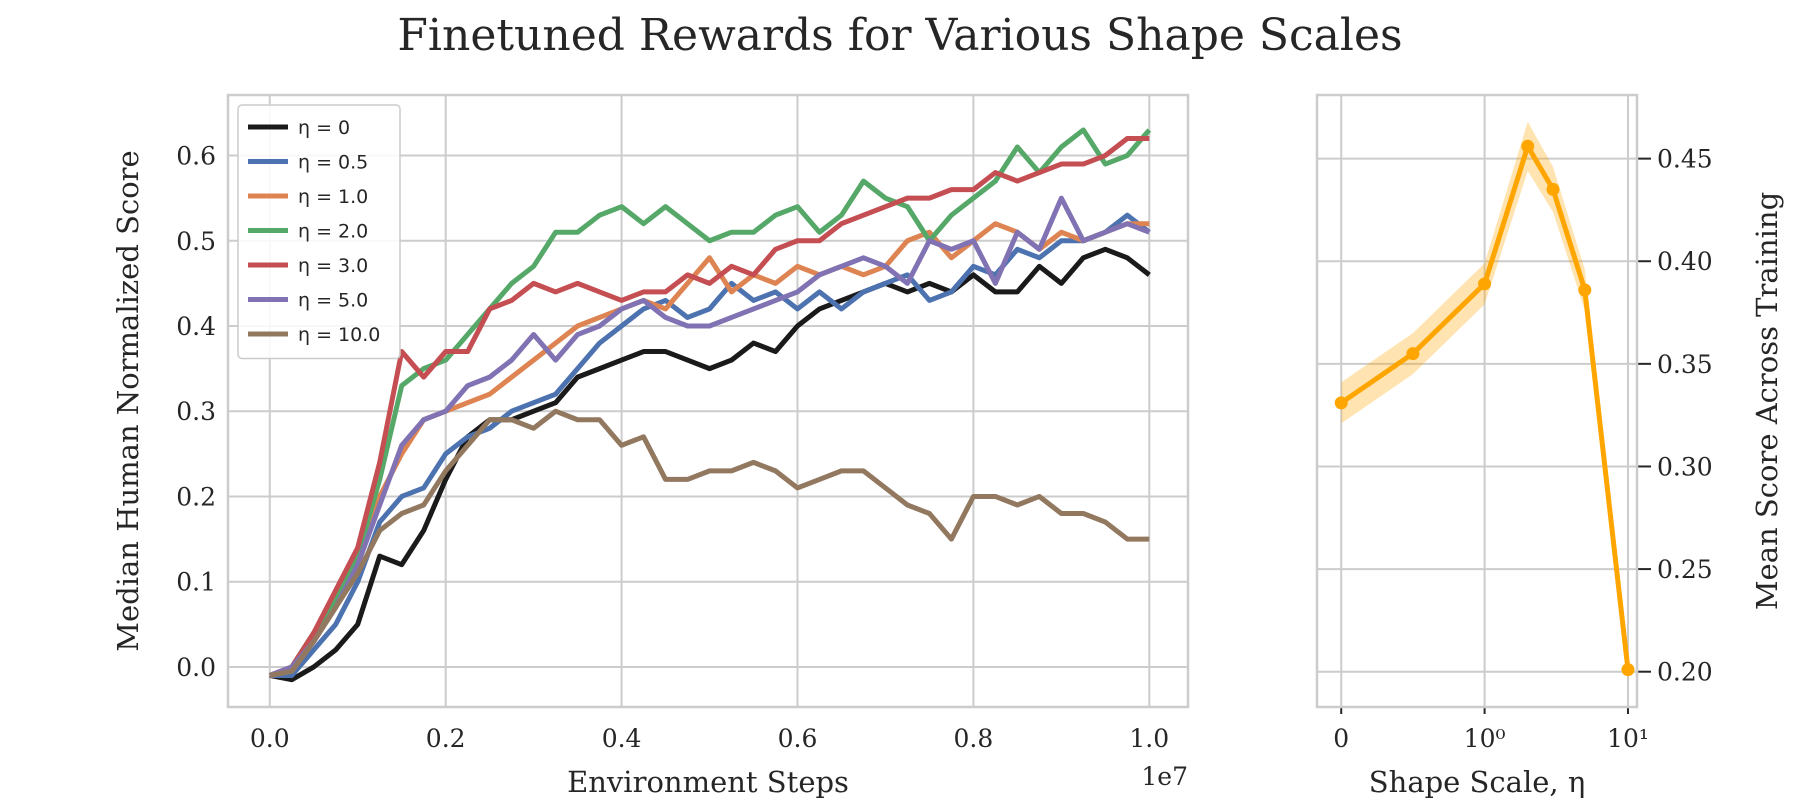 The image size is (1800, 800). Describe the element at coordinates (798, 738) in the screenshot. I see `x-tick-label: 0.6` at that location.